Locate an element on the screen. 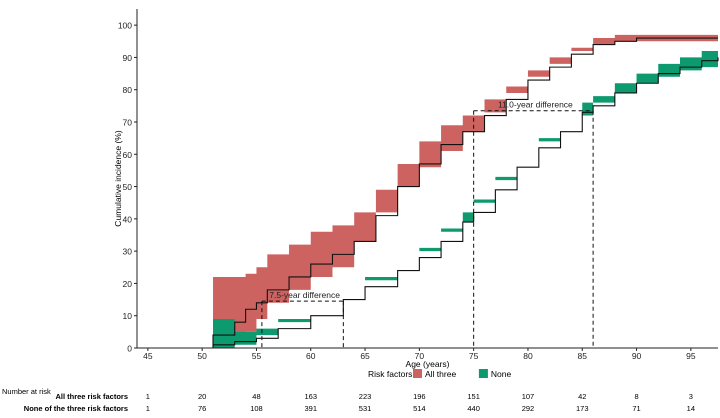 The width and height of the screenshot is (720, 418). y-tick-label: 30 is located at coordinates (128, 252).